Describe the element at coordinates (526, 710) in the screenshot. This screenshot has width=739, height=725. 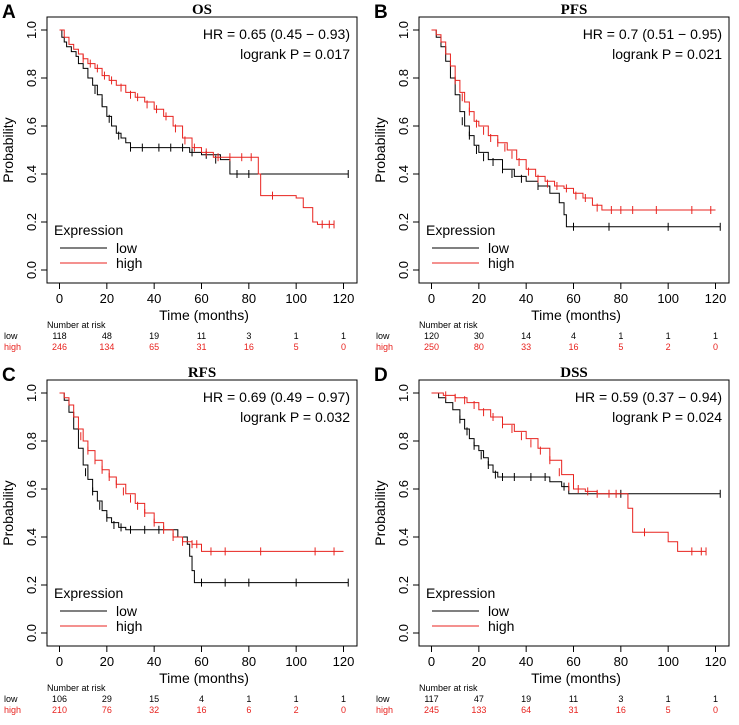
I see `risk-count-high: 64` at that location.